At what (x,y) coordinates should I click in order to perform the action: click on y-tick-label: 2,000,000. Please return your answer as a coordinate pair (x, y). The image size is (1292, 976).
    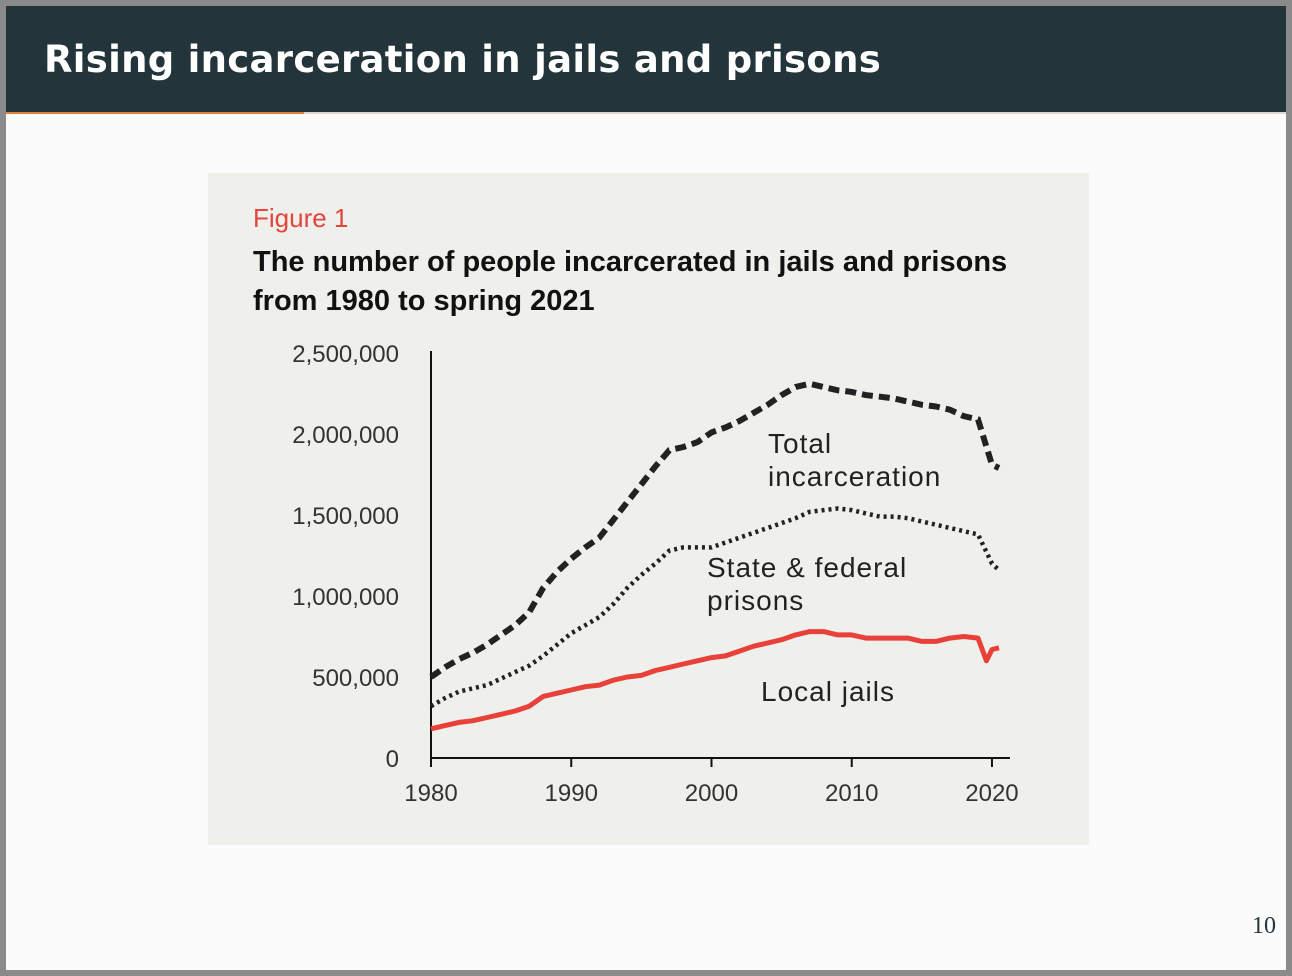
    Looking at the image, I should click on (345, 435).